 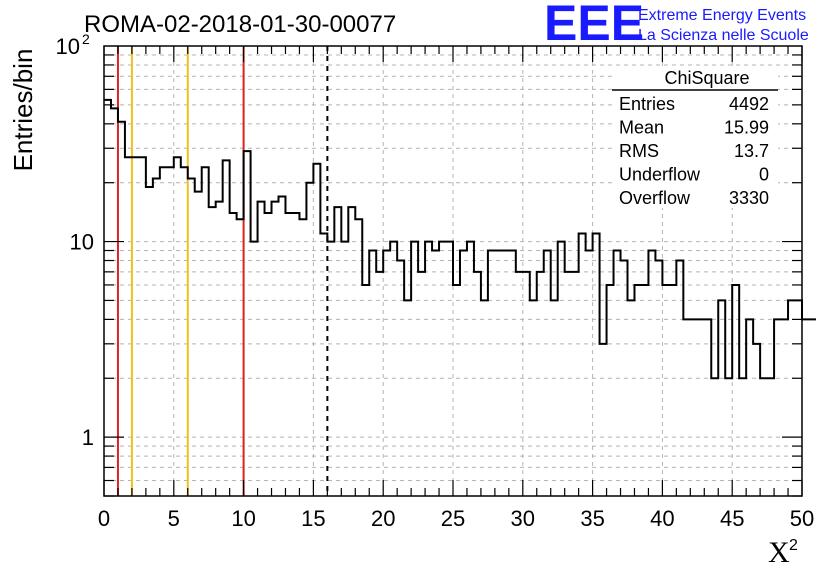 What do you see at coordinates (639, 151) in the screenshot?
I see `stats-row-label: RMS` at bounding box center [639, 151].